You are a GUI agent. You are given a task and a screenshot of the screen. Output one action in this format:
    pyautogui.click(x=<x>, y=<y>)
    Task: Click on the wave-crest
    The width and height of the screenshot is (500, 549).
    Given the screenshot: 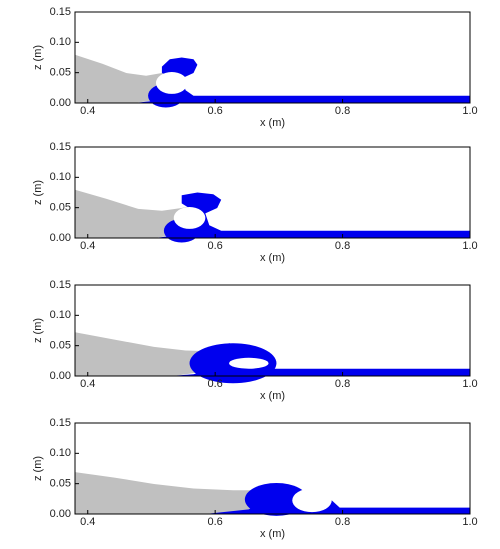 What is the action you would take?
    pyautogui.click(x=276, y=499)
    